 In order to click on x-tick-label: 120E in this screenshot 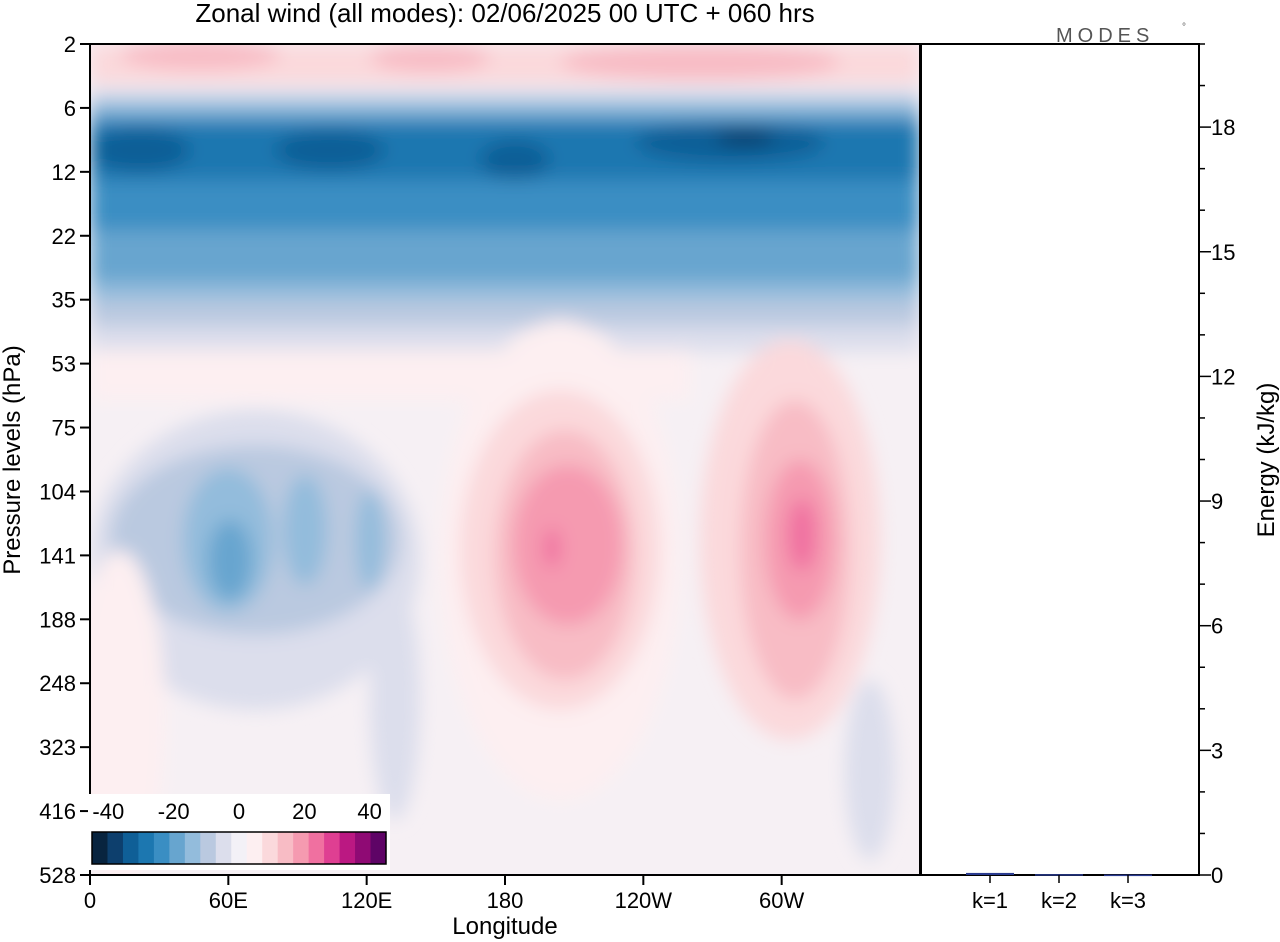, I will do `click(366, 900)`.